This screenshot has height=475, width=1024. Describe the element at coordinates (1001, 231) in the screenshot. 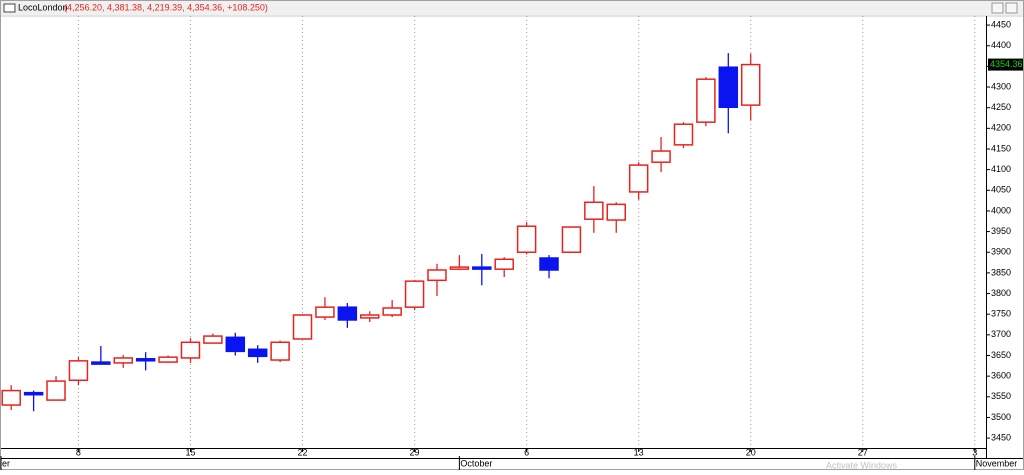

I see `y-tick-label: 3950` at that location.